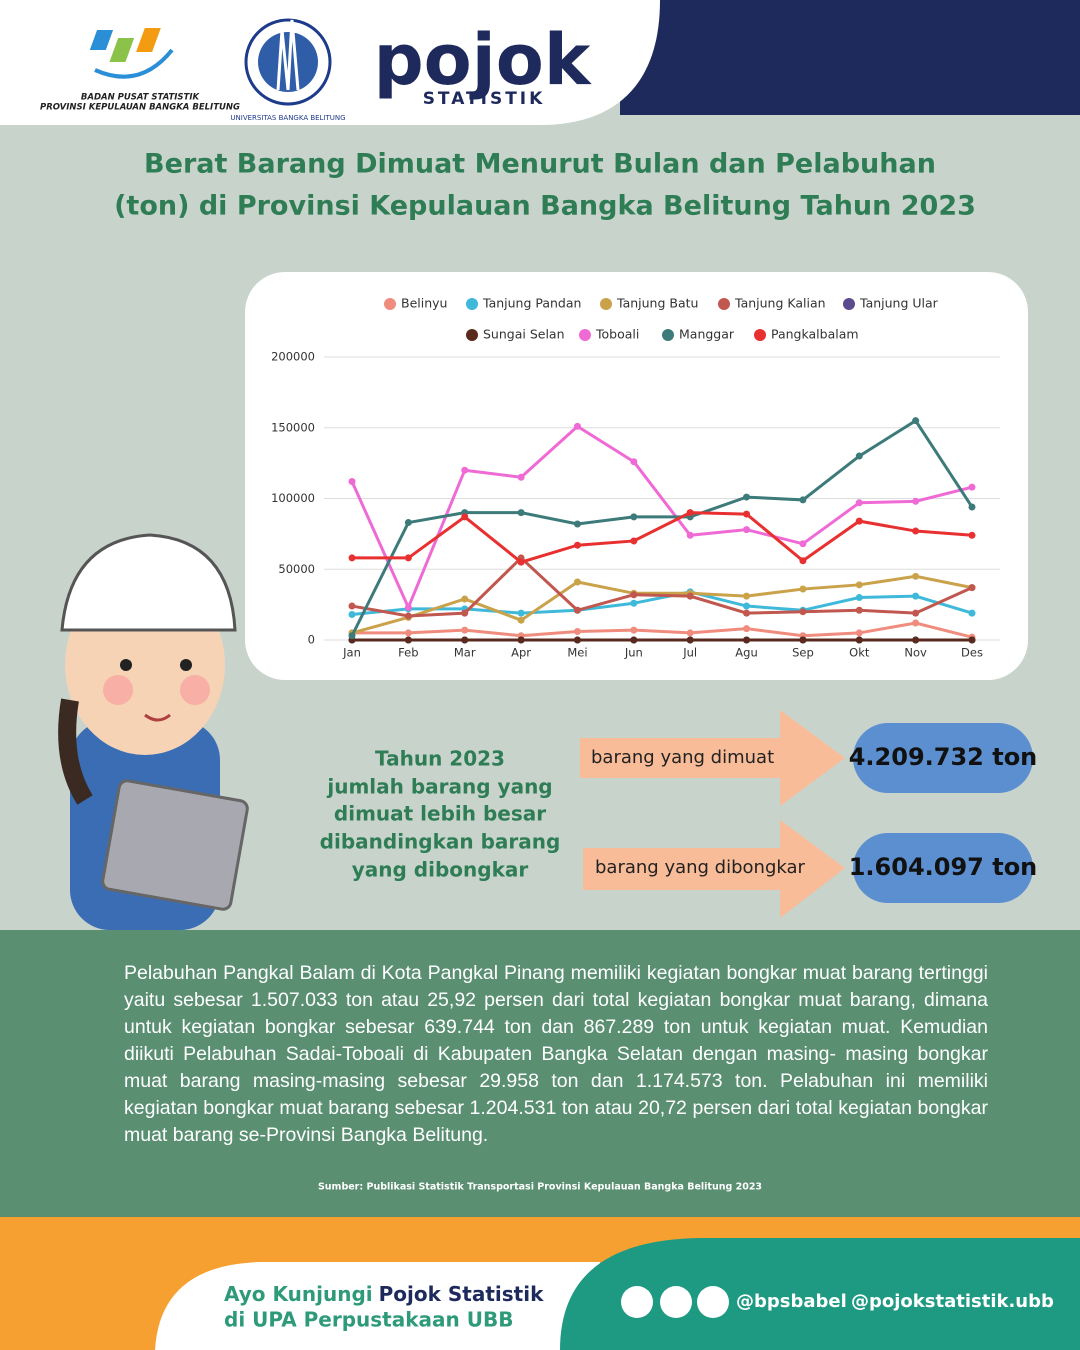 This screenshot has width=1080, height=1350. Describe the element at coordinates (75, 751) in the screenshot. I see `worker-hair` at that location.